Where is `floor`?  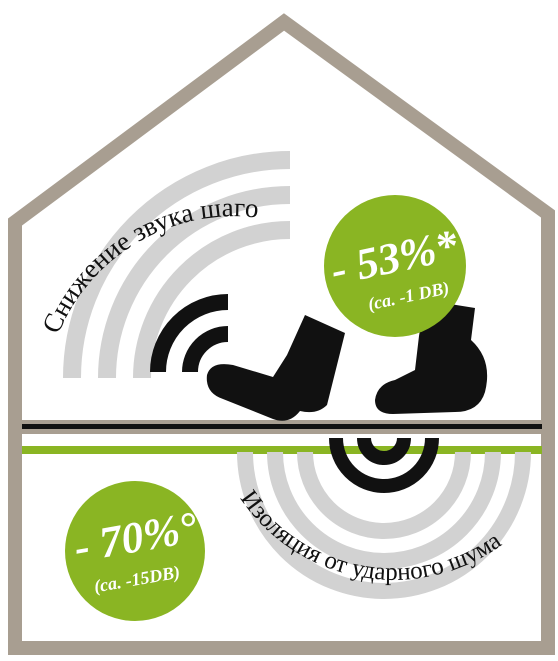 floor is located at coordinates (282, 439).